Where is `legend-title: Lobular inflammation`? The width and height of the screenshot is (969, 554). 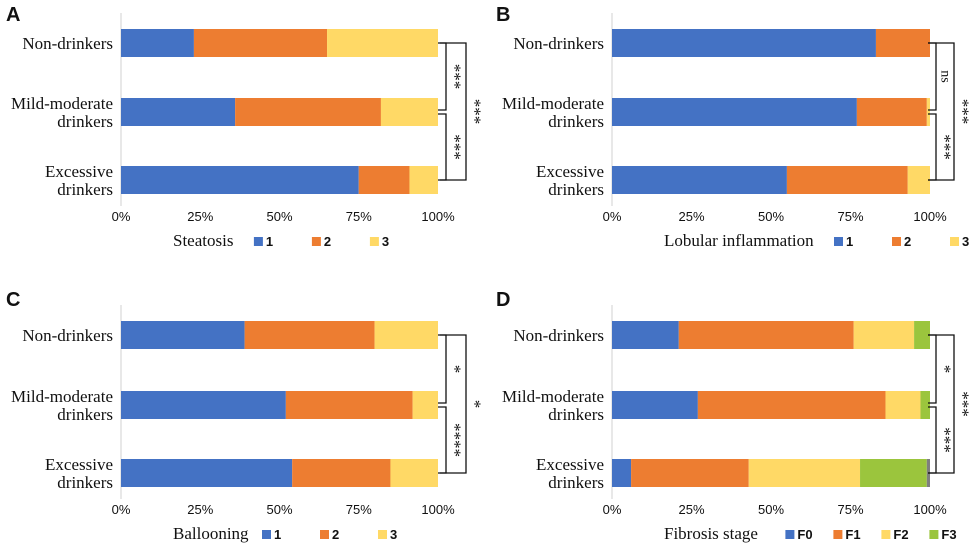
legend-title: Lobular inflammation is located at coordinates (739, 240).